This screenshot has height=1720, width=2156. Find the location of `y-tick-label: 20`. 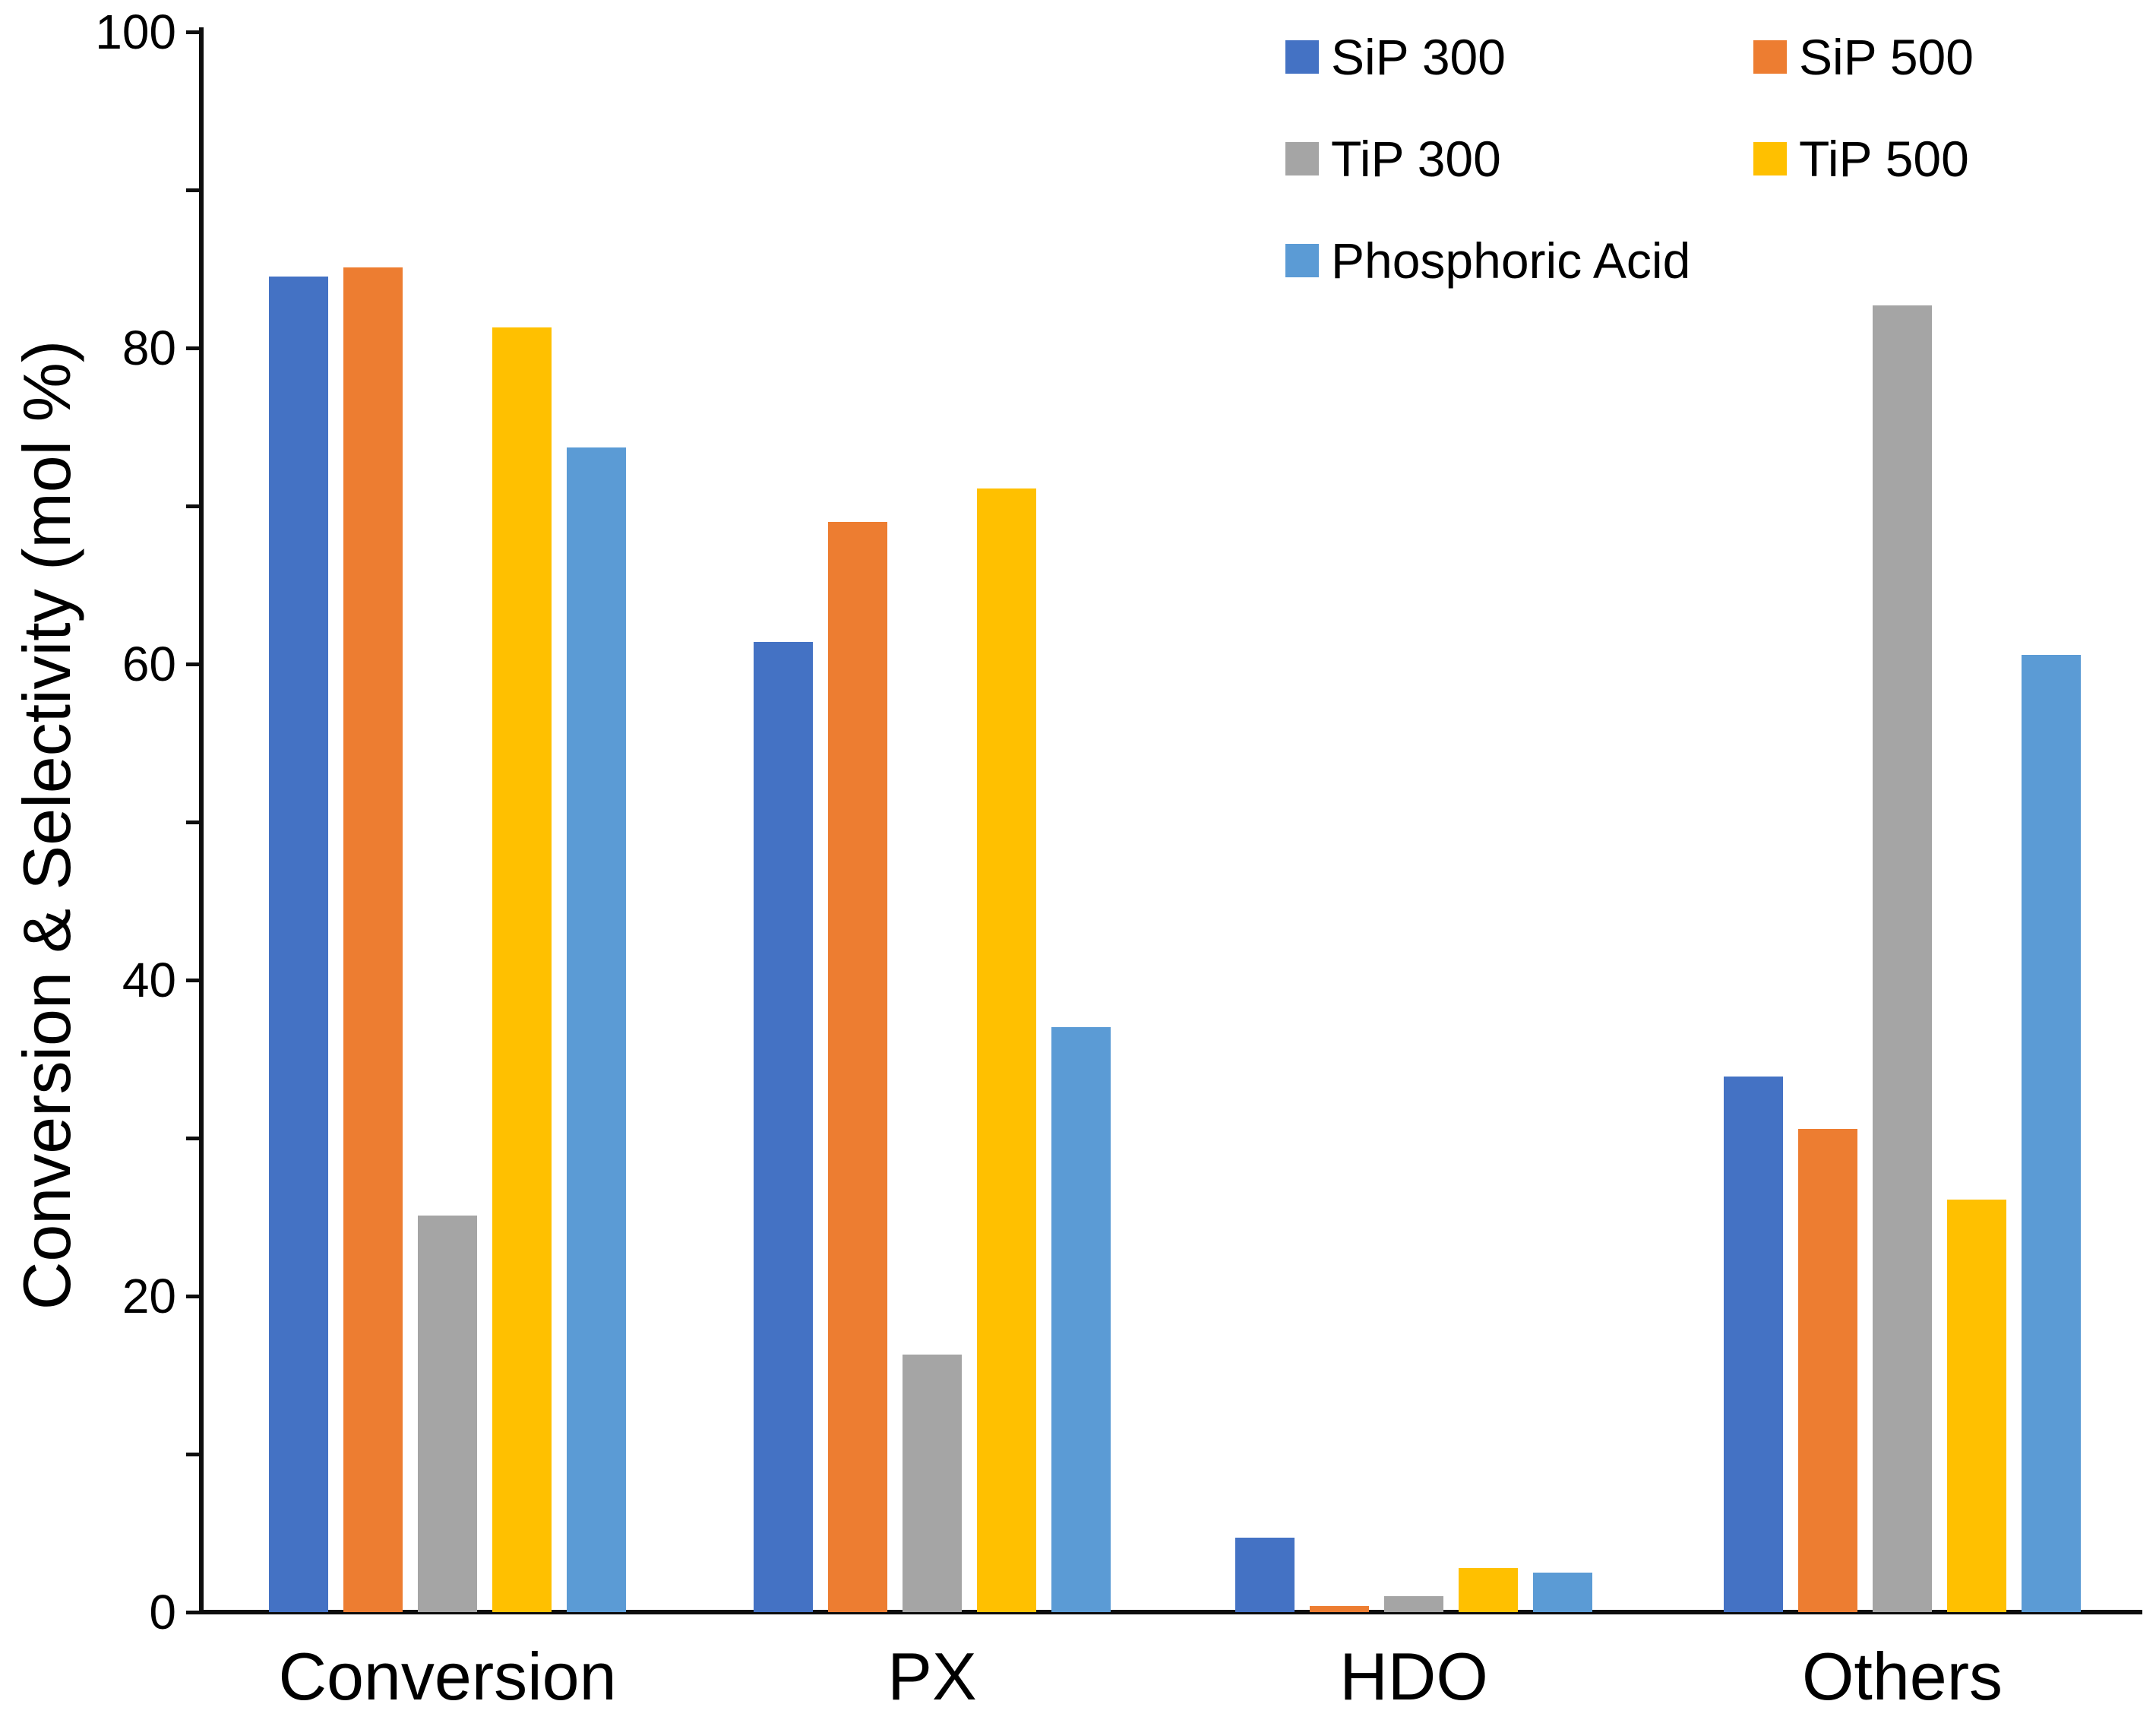

y-tick-label: 20 is located at coordinates (149, 1296).